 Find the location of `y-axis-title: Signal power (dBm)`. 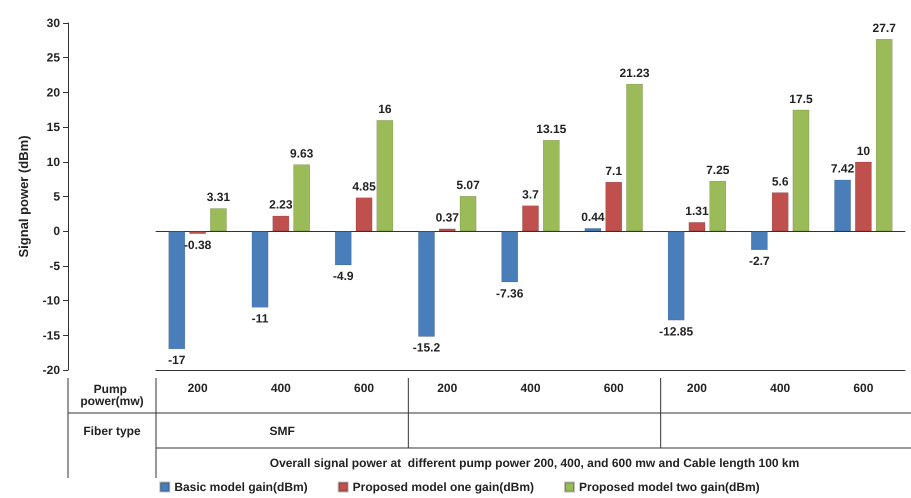

y-axis-title: Signal power (dBm) is located at coordinates (23, 196).